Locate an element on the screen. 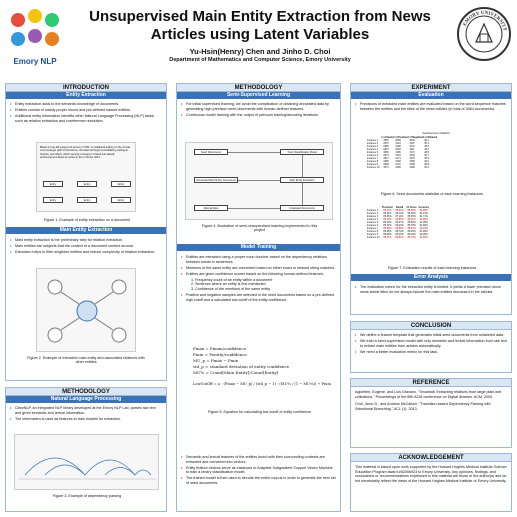  table-header-cell: # of Positive is located at coordinates (400, 137).